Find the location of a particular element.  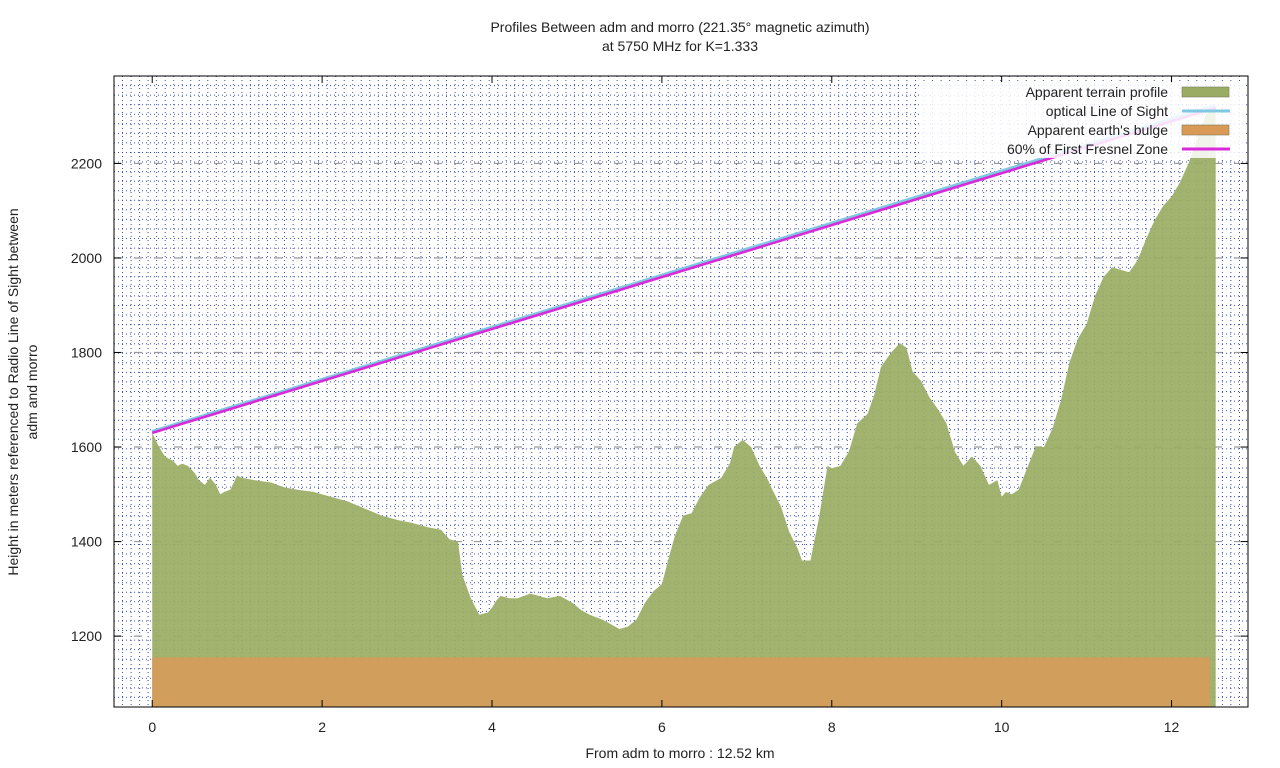

chart-subtitle: at 5750 MHz for K=1.333 is located at coordinates (680, 46).